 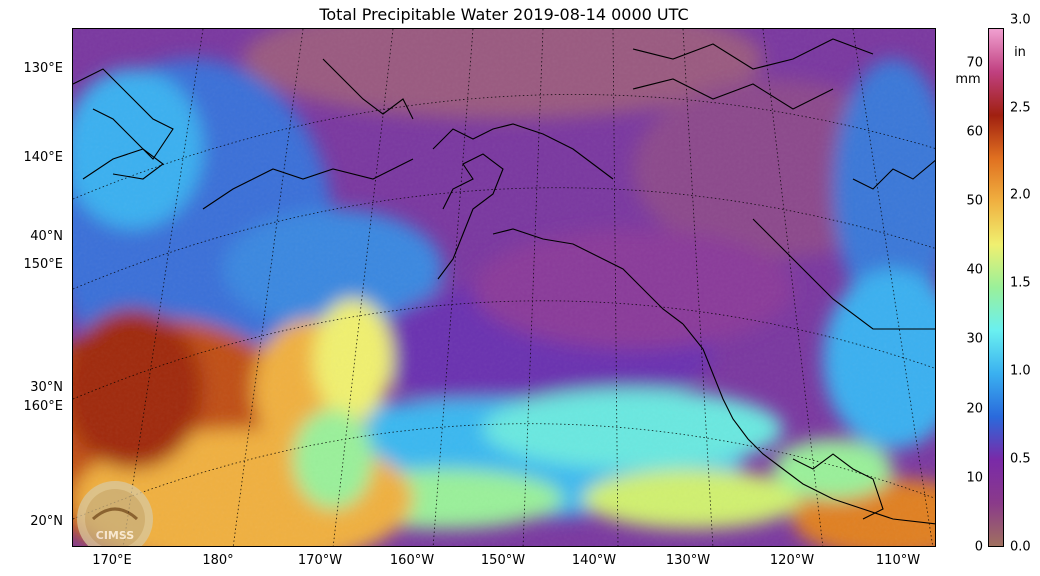 I want to click on lon-label: 170°E, so click(x=112, y=560).